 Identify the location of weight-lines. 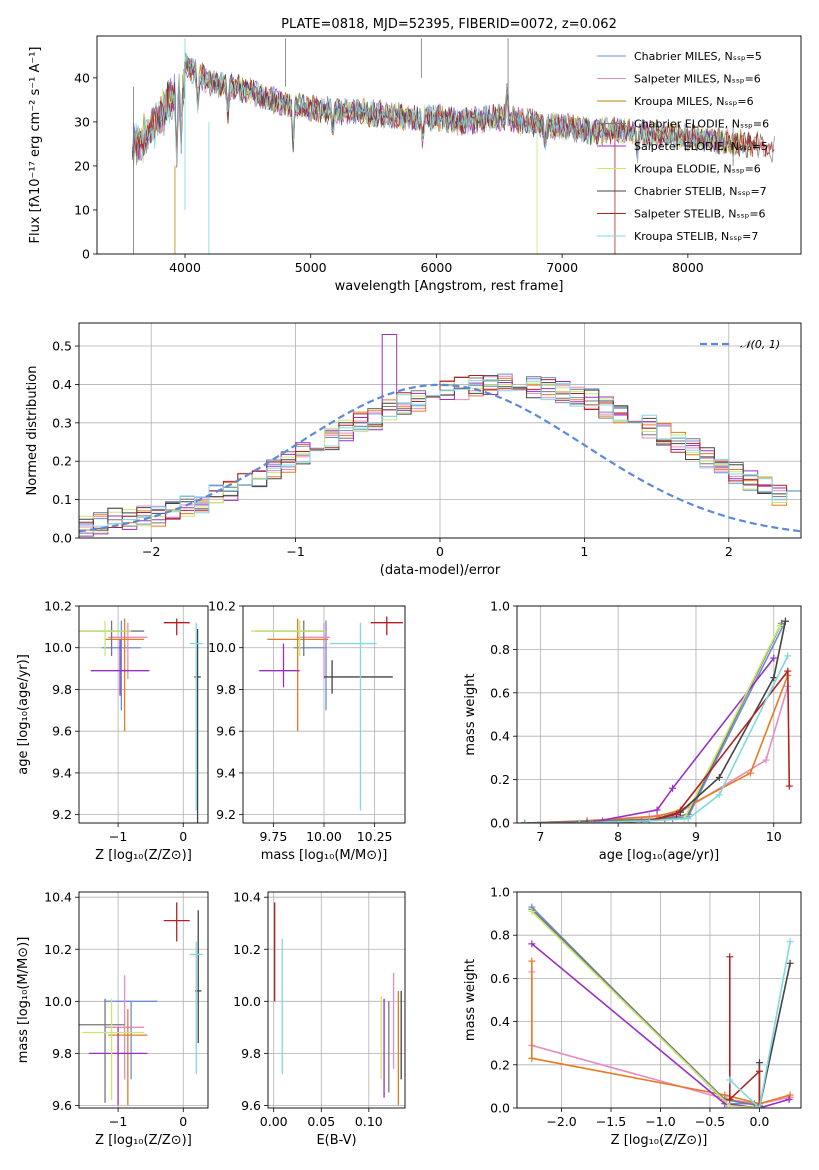
(657, 720).